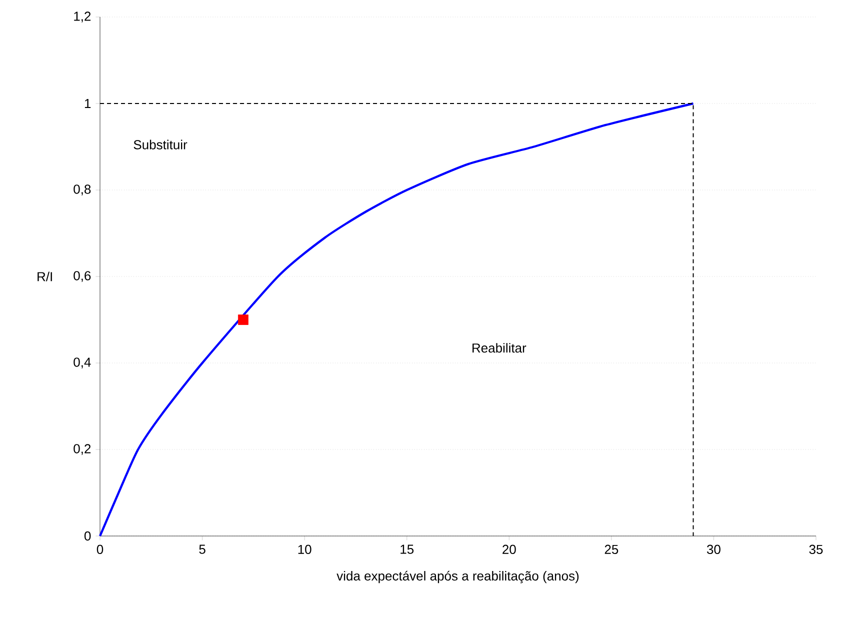  Describe the element at coordinates (82, 190) in the screenshot. I see `y-tick-label: 0,8` at that location.